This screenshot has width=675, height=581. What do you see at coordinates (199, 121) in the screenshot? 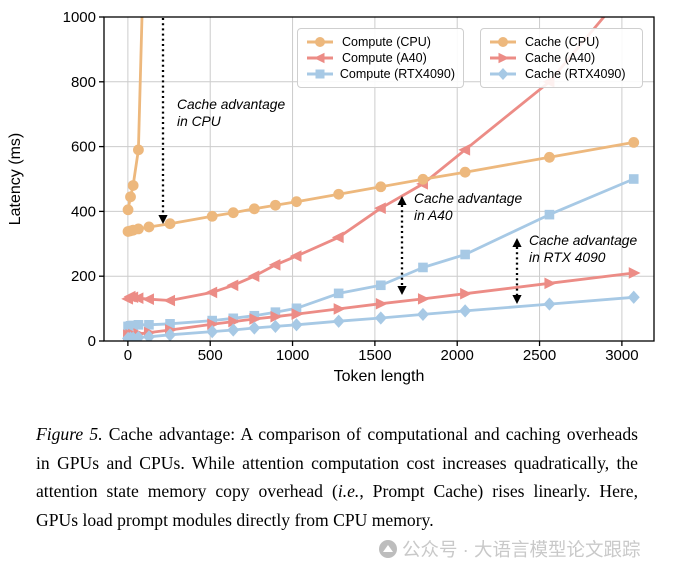
I see `annotation-text: in CPU` at bounding box center [199, 121].